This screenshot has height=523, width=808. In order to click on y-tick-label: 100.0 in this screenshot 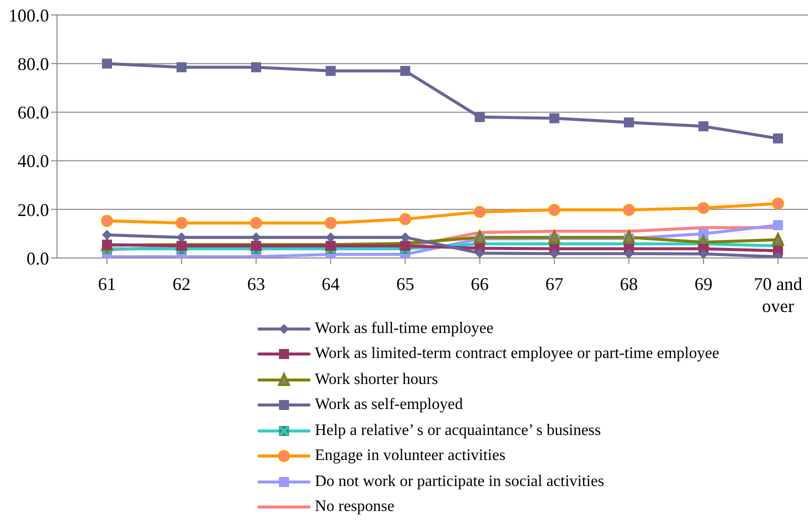, I will do `click(28, 15)`.